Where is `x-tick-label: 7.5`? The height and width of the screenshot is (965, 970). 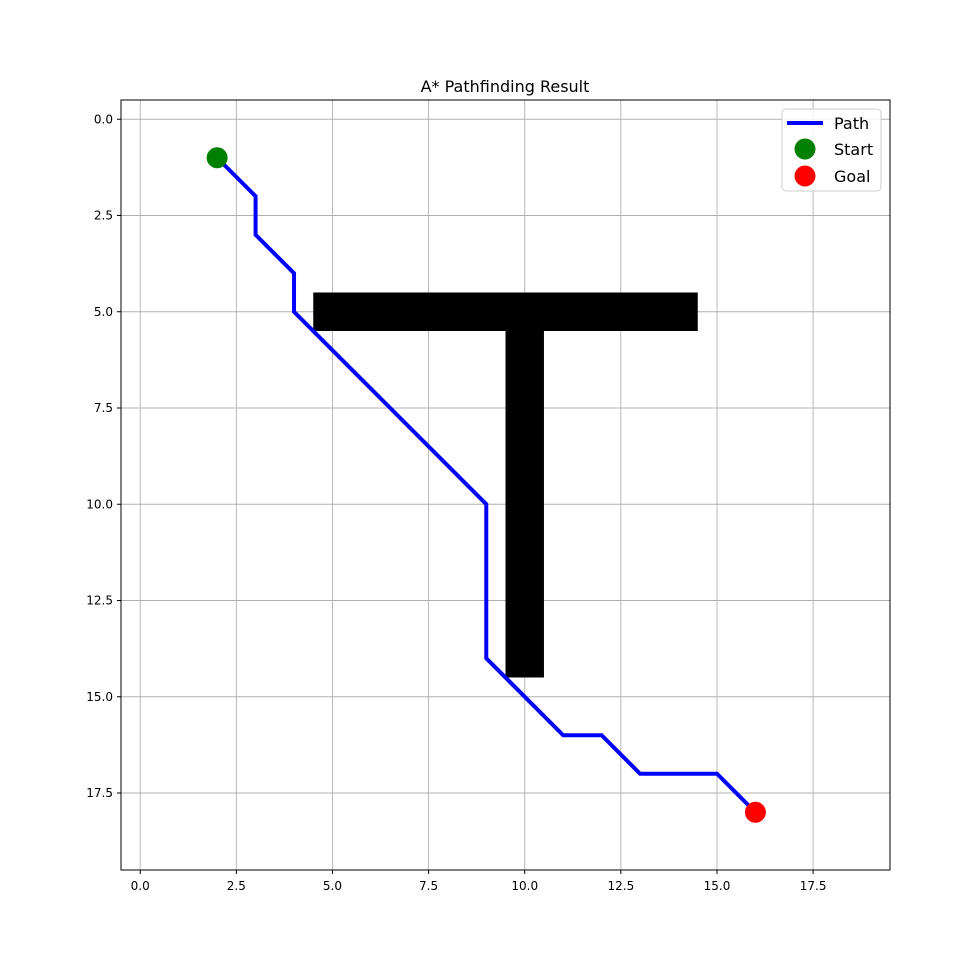 x-tick-label: 7.5 is located at coordinates (428, 886).